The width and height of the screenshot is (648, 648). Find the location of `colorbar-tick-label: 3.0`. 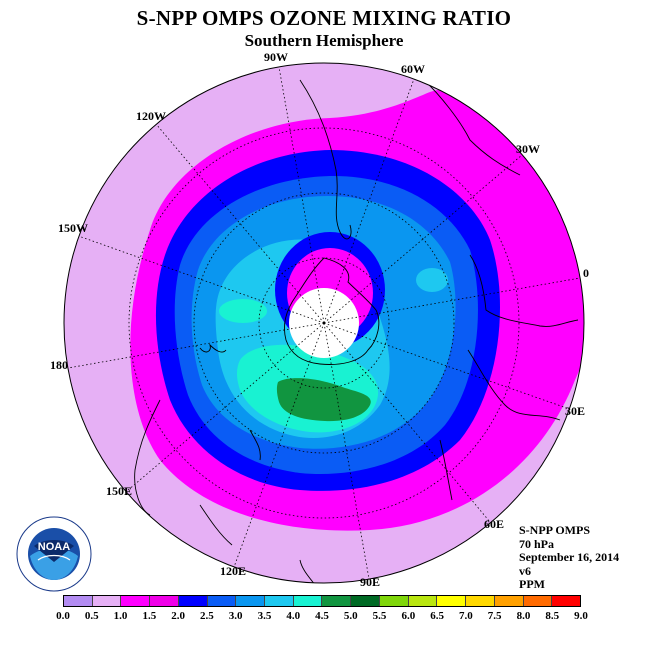

colorbar-tick-label: 3.0 is located at coordinates (235, 616).